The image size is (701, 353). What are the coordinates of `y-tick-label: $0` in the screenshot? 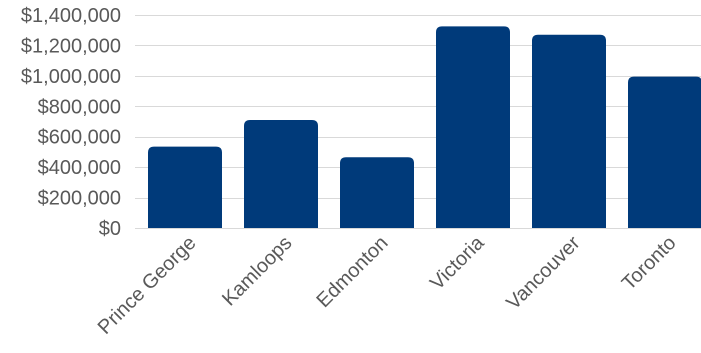 It's located at (110, 229).